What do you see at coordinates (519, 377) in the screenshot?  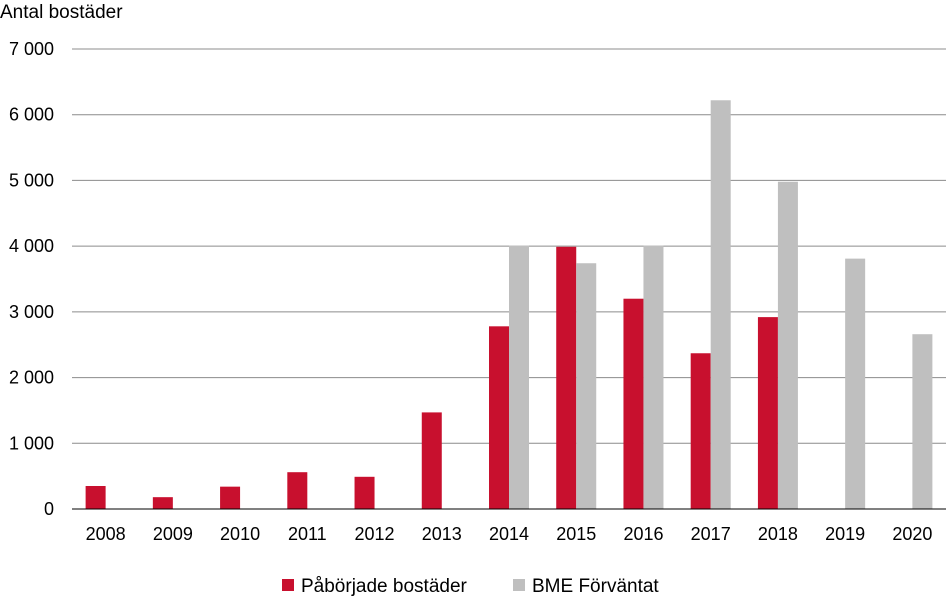 I see `bar-bme-2014` at bounding box center [519, 377].